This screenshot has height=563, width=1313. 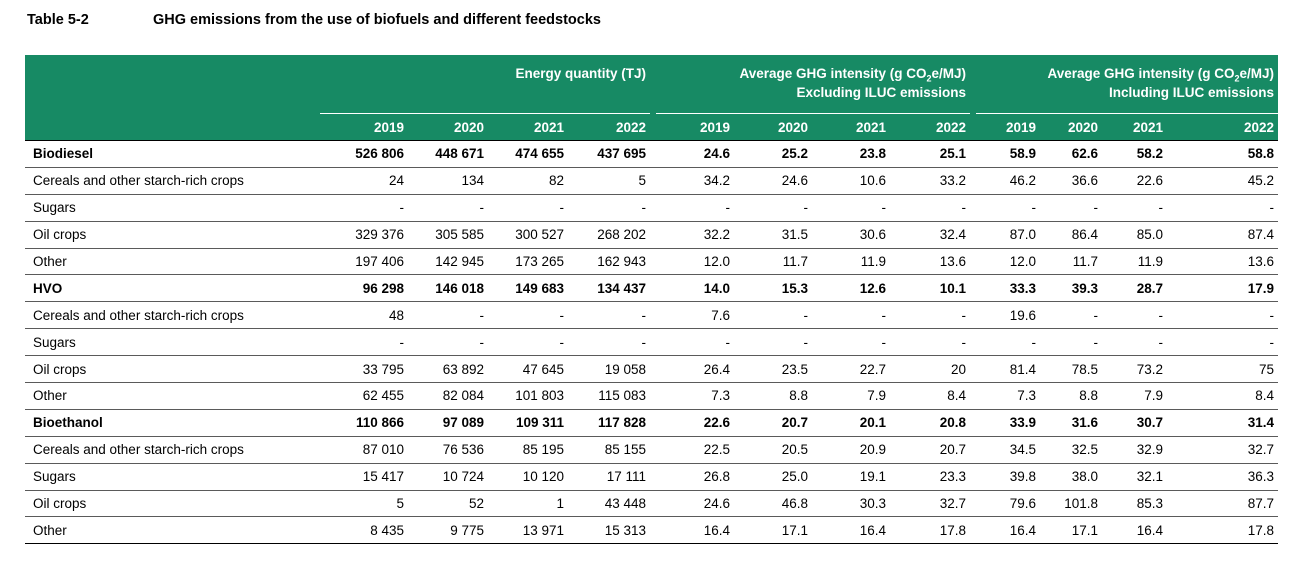 What do you see at coordinates (448, 396) in the screenshot?
I see `table-cell: 82 084` at bounding box center [448, 396].